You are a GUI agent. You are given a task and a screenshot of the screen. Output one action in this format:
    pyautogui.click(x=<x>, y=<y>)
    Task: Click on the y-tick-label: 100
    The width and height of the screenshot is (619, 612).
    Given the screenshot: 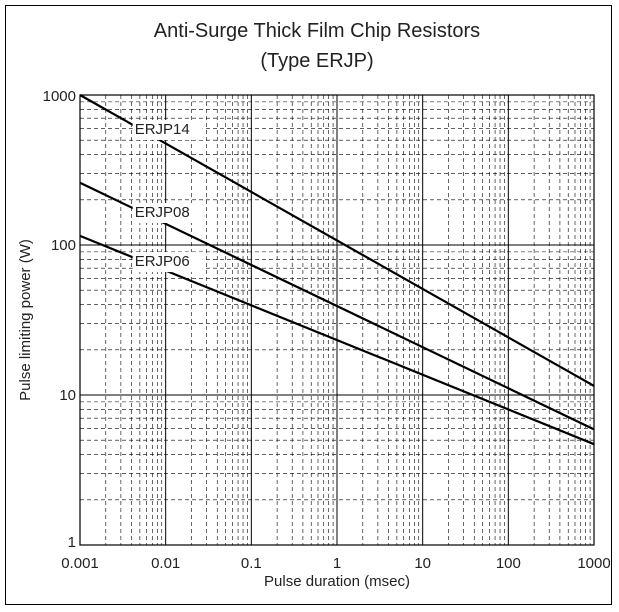 What is the action you would take?
    pyautogui.click(x=63, y=245)
    